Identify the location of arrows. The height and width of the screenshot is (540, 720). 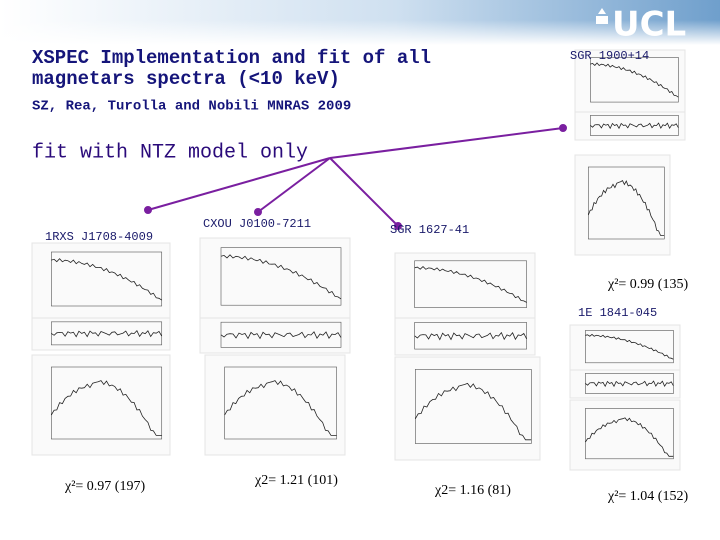
(355, 177).